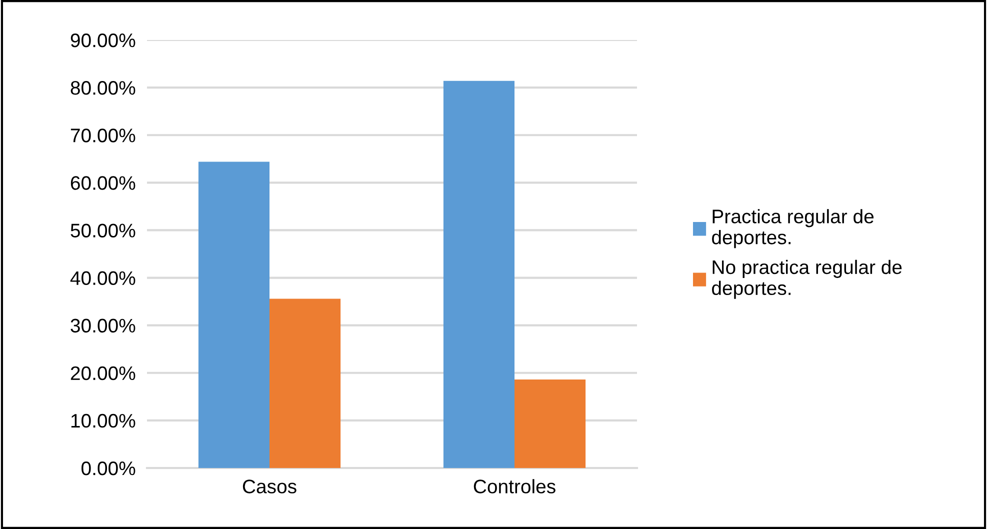  What do you see at coordinates (515, 486) in the screenshot?
I see `x-tick-label: Controles` at bounding box center [515, 486].